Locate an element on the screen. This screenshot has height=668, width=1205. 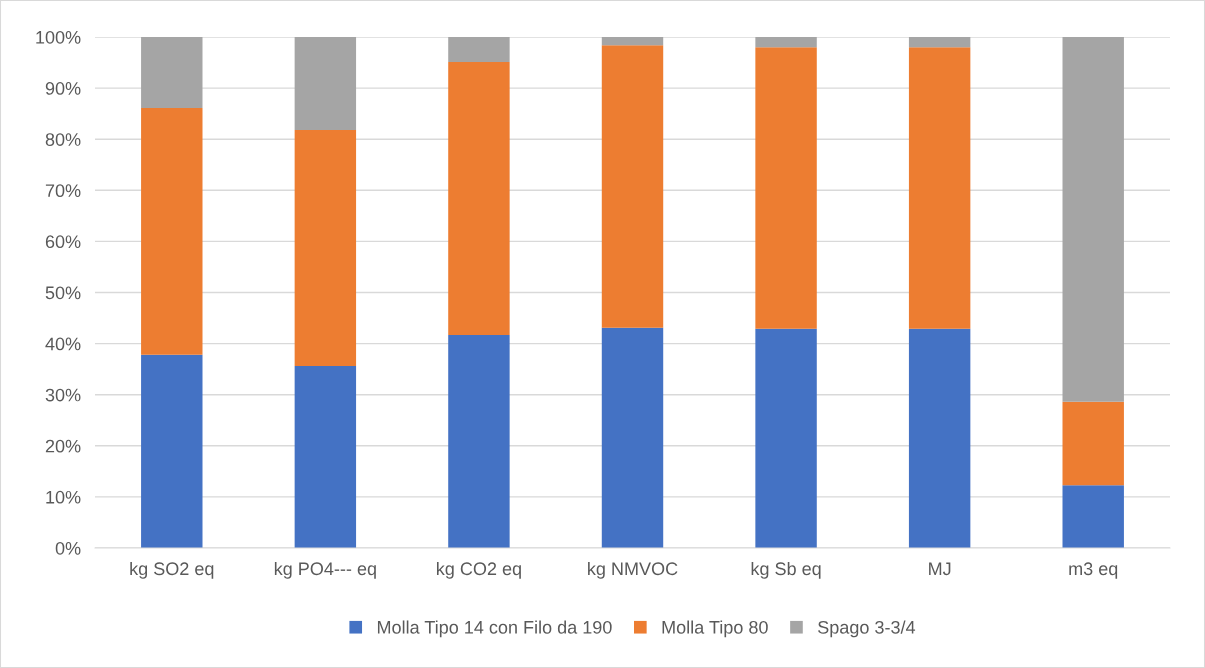
x-tick-label: kg PO4--- eq is located at coordinates (325, 570).